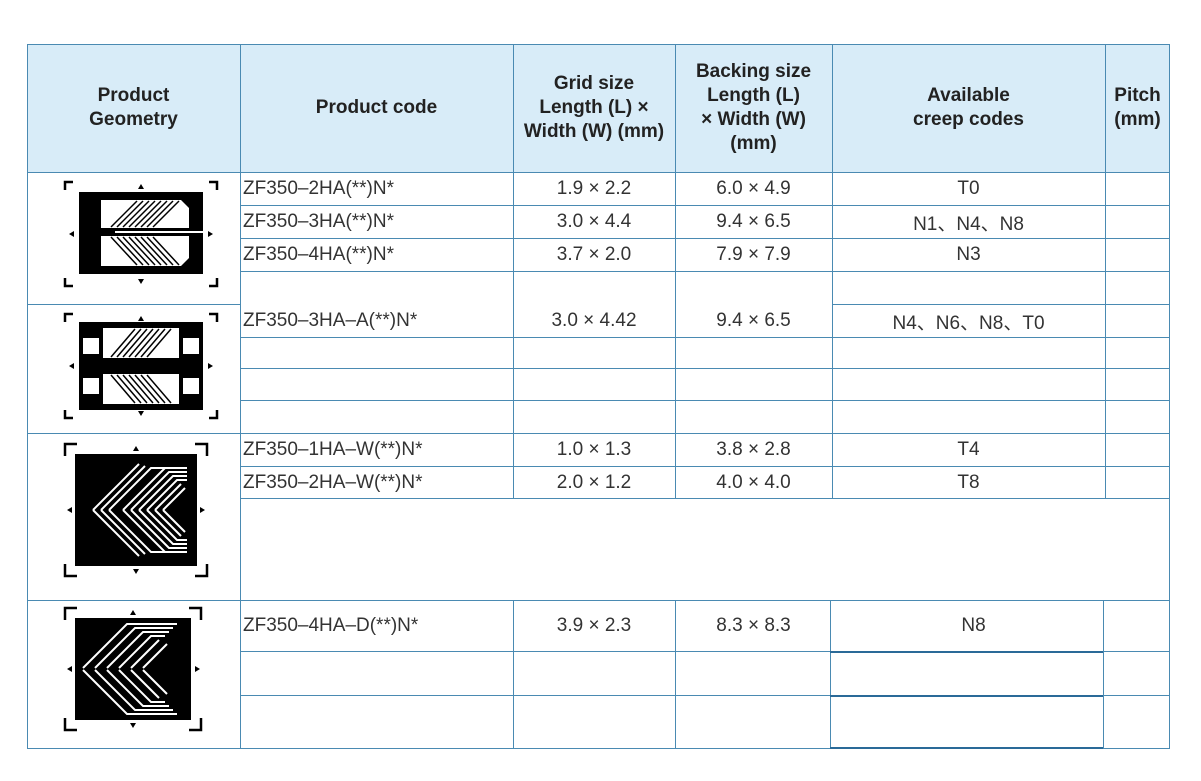 This screenshot has height=781, width=1201. I want to click on row-3-code: ZF350–4HA(**)N*, so click(318, 254).